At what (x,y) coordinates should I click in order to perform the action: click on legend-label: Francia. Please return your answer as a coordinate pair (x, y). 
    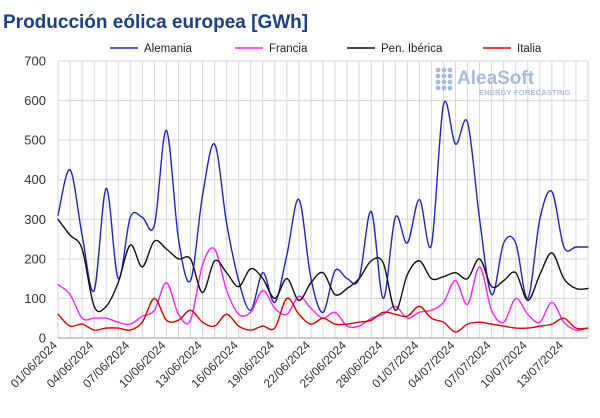
    Looking at the image, I should click on (288, 49).